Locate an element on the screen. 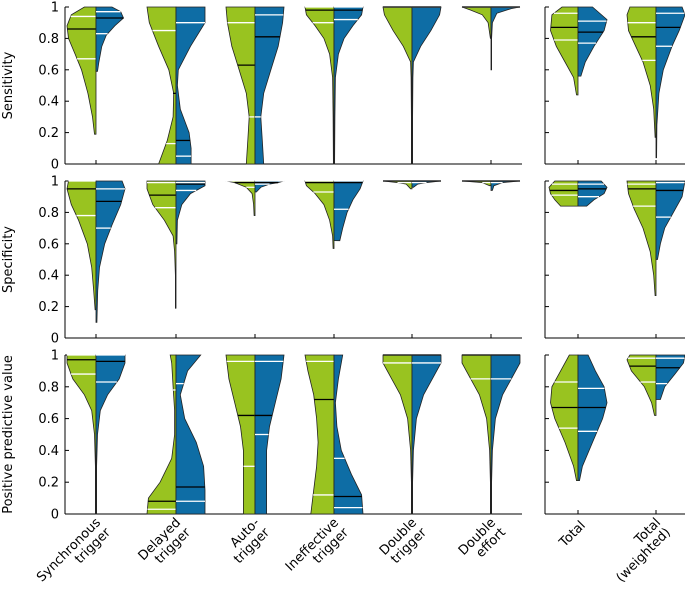 The height and width of the screenshot is (600, 685). x-category-label-line: Total is located at coordinates (572, 534).